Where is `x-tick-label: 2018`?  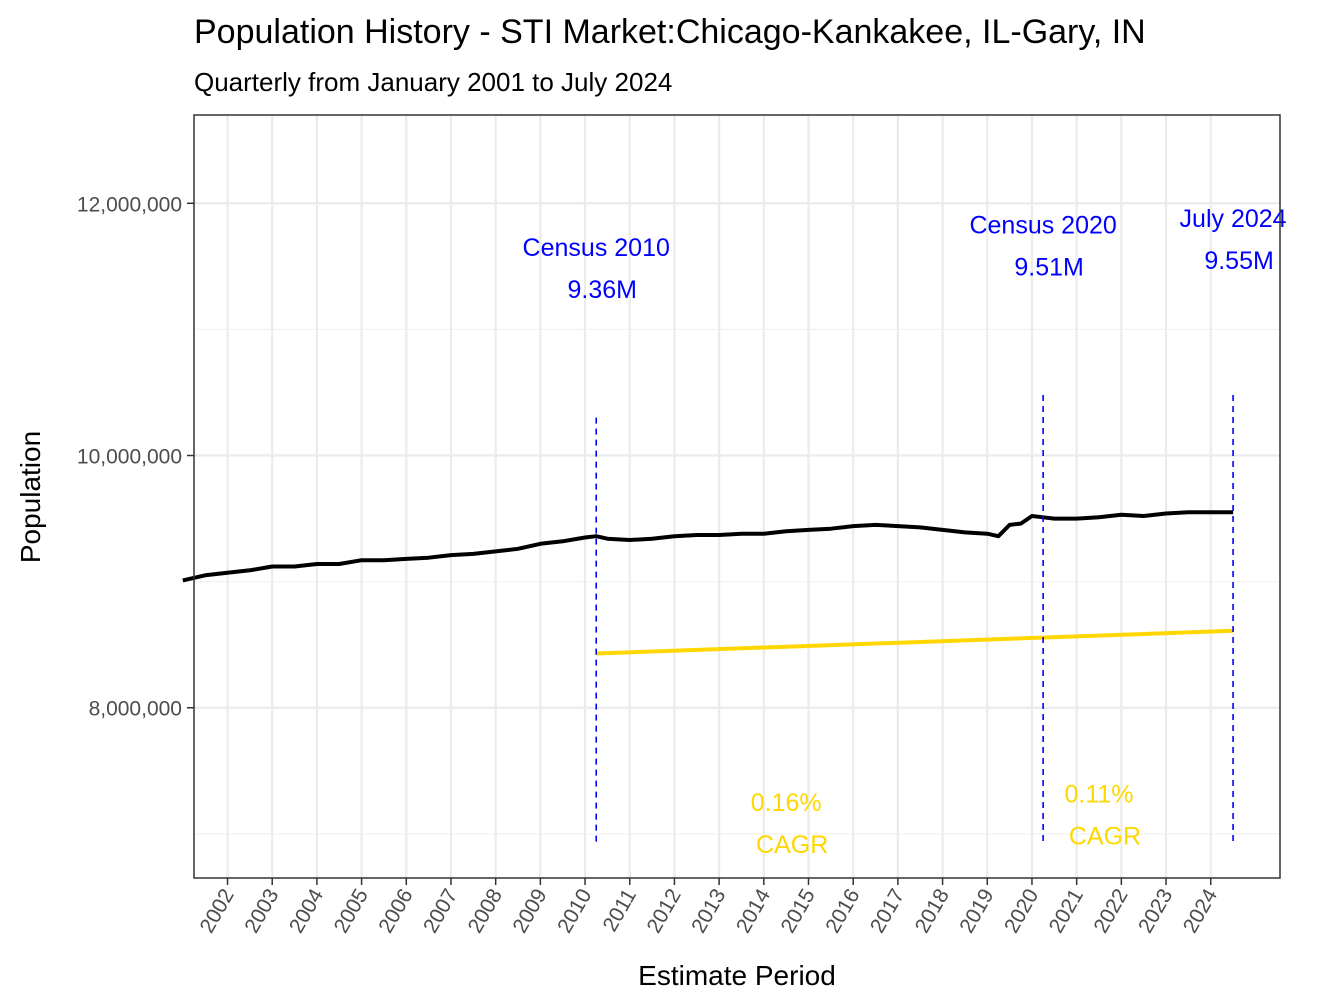
x-tick-label: 2018 is located at coordinates (932, 911).